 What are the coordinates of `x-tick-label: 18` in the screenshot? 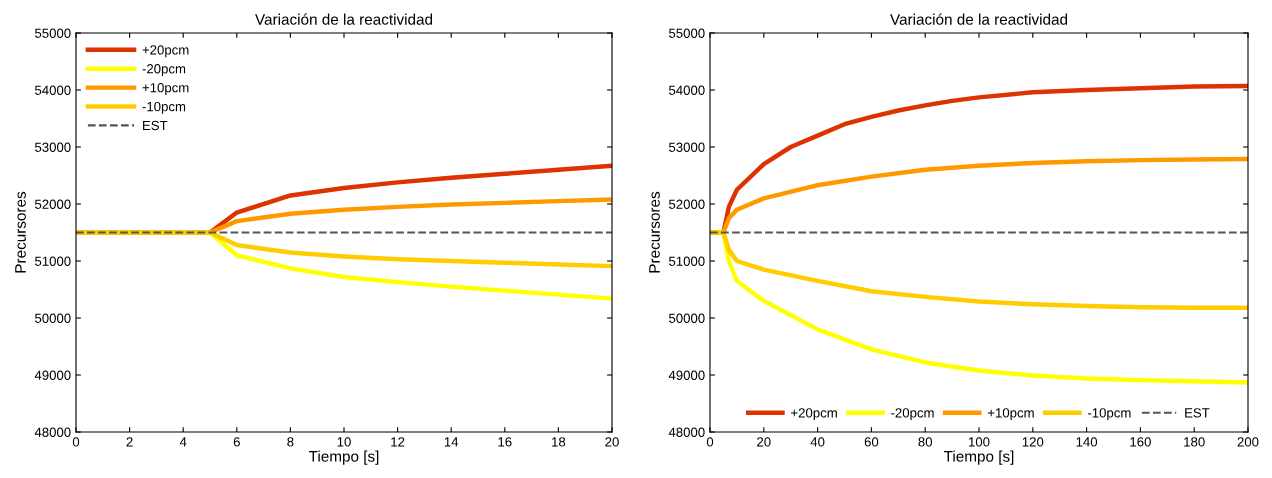 It's located at (559, 442).